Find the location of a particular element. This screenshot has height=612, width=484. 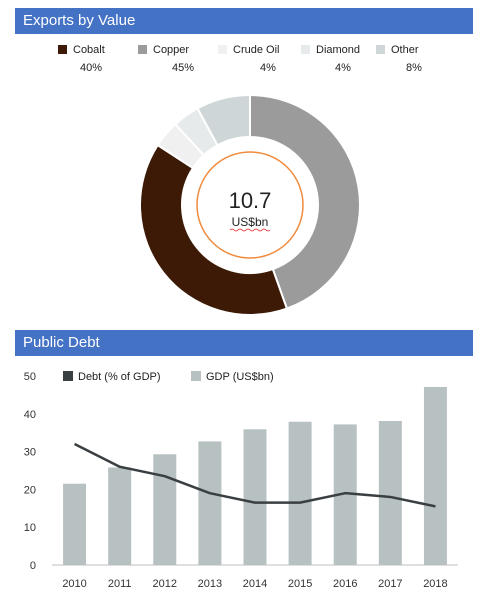

debt-line is located at coordinates (254, 475).